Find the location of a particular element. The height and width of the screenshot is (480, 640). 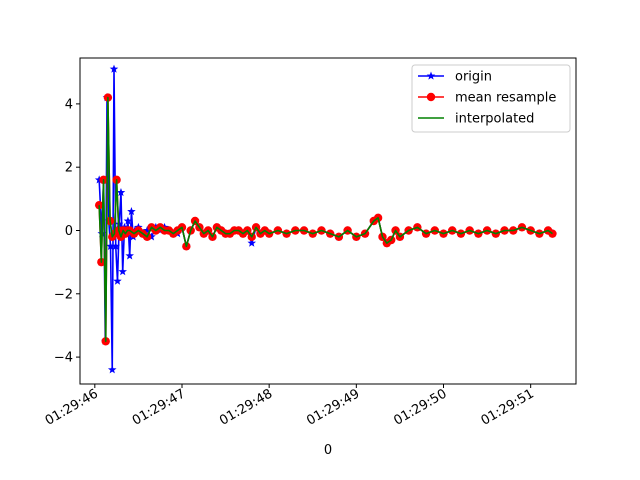

legend-box is located at coordinates (491, 98).